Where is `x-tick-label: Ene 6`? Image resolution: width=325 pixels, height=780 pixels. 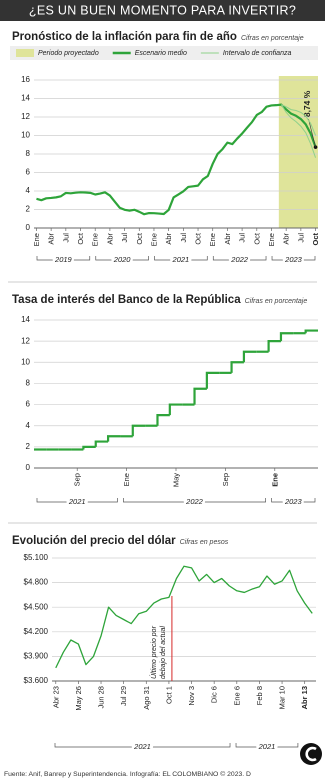 x-tick-label: Ene 6 is located at coordinates (236, 696).